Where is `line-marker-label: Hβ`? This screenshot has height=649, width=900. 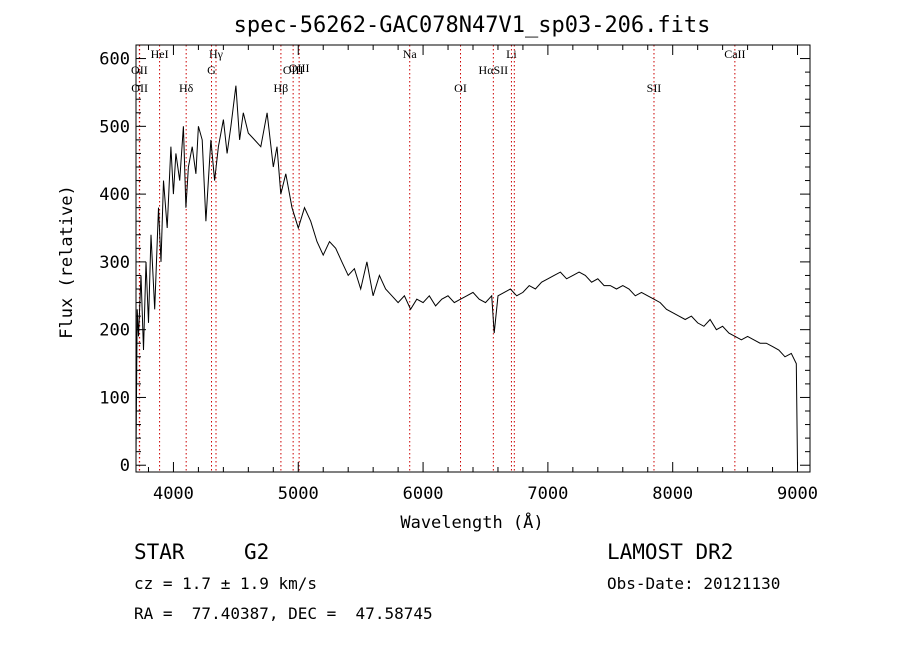
line-marker-label: Hβ is located at coordinates (281, 88).